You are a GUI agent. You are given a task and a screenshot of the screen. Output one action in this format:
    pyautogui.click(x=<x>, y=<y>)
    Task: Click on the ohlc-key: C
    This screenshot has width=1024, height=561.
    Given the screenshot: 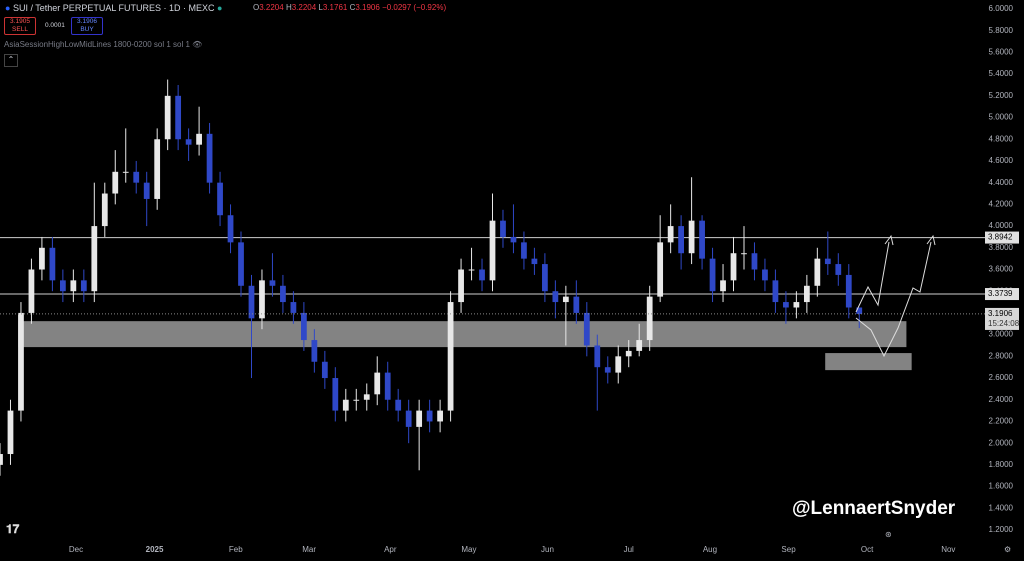 What is the action you would take?
    pyautogui.click(x=352, y=7)
    